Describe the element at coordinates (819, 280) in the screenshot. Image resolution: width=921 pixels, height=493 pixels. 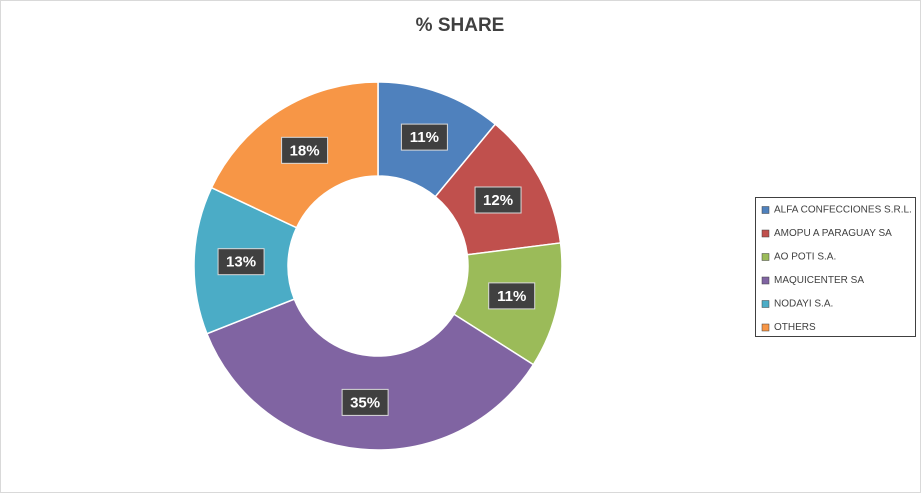
I see `legend-label: MAQUICENTER SA` at that location.